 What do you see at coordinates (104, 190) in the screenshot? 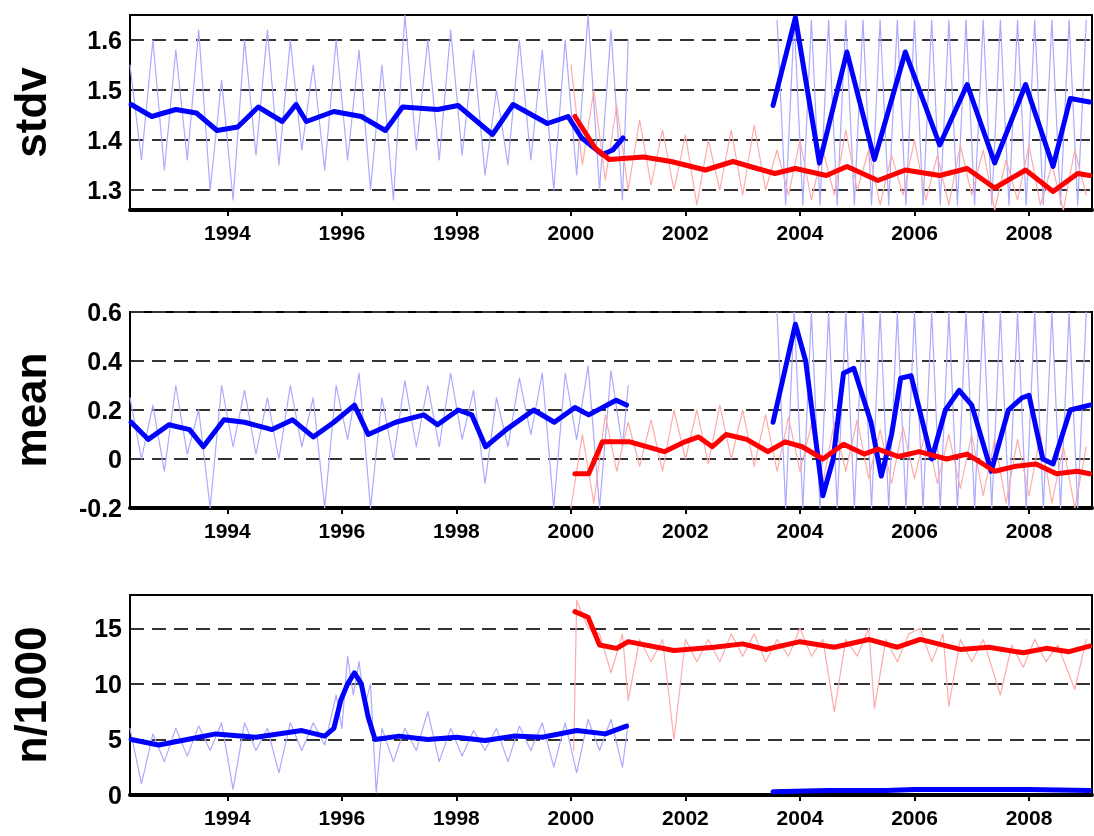
I see `y-tick-label: 1.3` at bounding box center [104, 190].